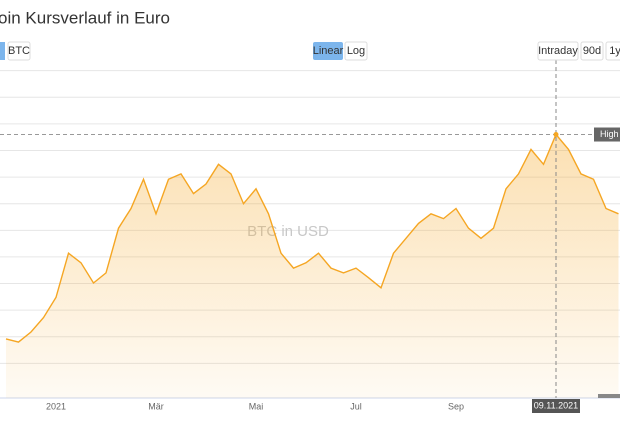  What do you see at coordinates (56, 406) in the screenshot?
I see `x-tick-label: 2021` at bounding box center [56, 406].